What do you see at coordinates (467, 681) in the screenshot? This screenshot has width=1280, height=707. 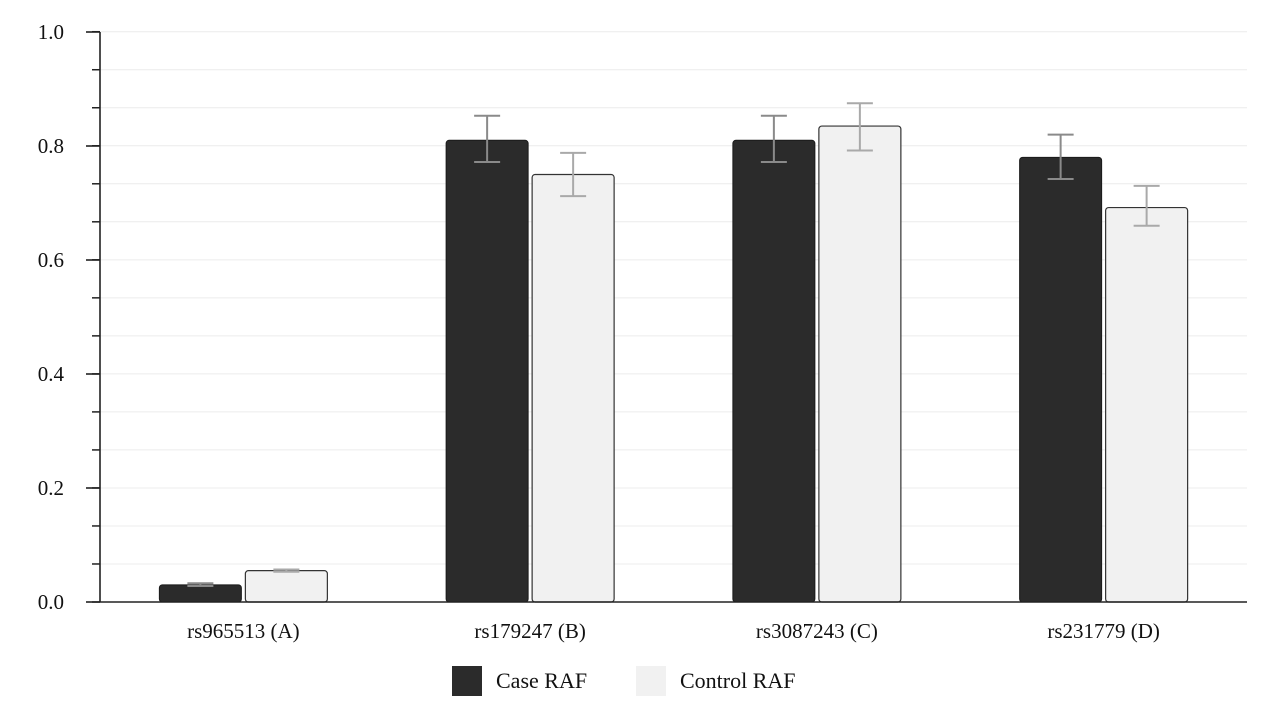 I see `legend-swatch-case` at bounding box center [467, 681].